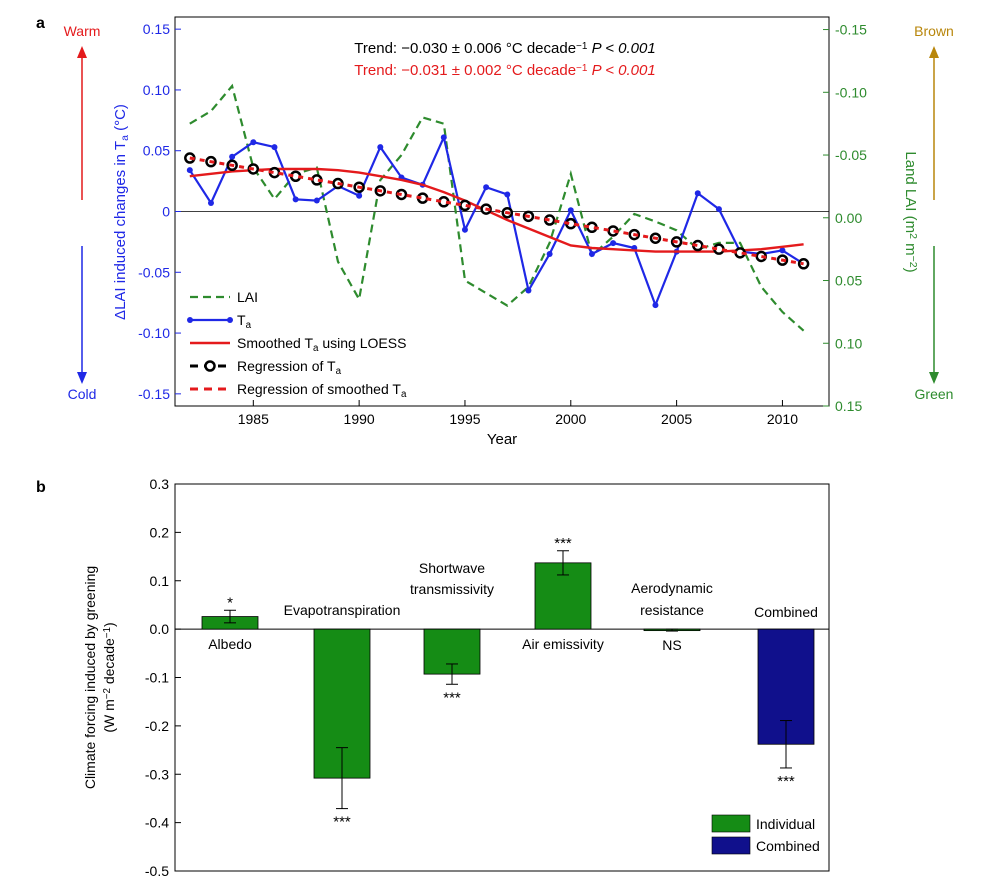 The height and width of the screenshot is (886, 987). What do you see at coordinates (154, 272) in the screenshot?
I see `y-left-tick-label-a: -0.05` at bounding box center [154, 272].